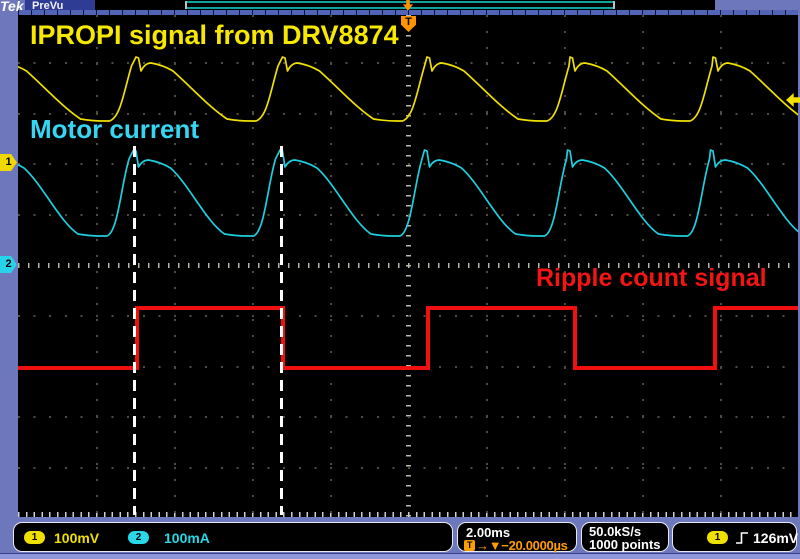 This screenshot has height=559, width=800. Describe the element at coordinates (187, 538) in the screenshot. I see `ch2-scale-readout: 100mA` at that location.